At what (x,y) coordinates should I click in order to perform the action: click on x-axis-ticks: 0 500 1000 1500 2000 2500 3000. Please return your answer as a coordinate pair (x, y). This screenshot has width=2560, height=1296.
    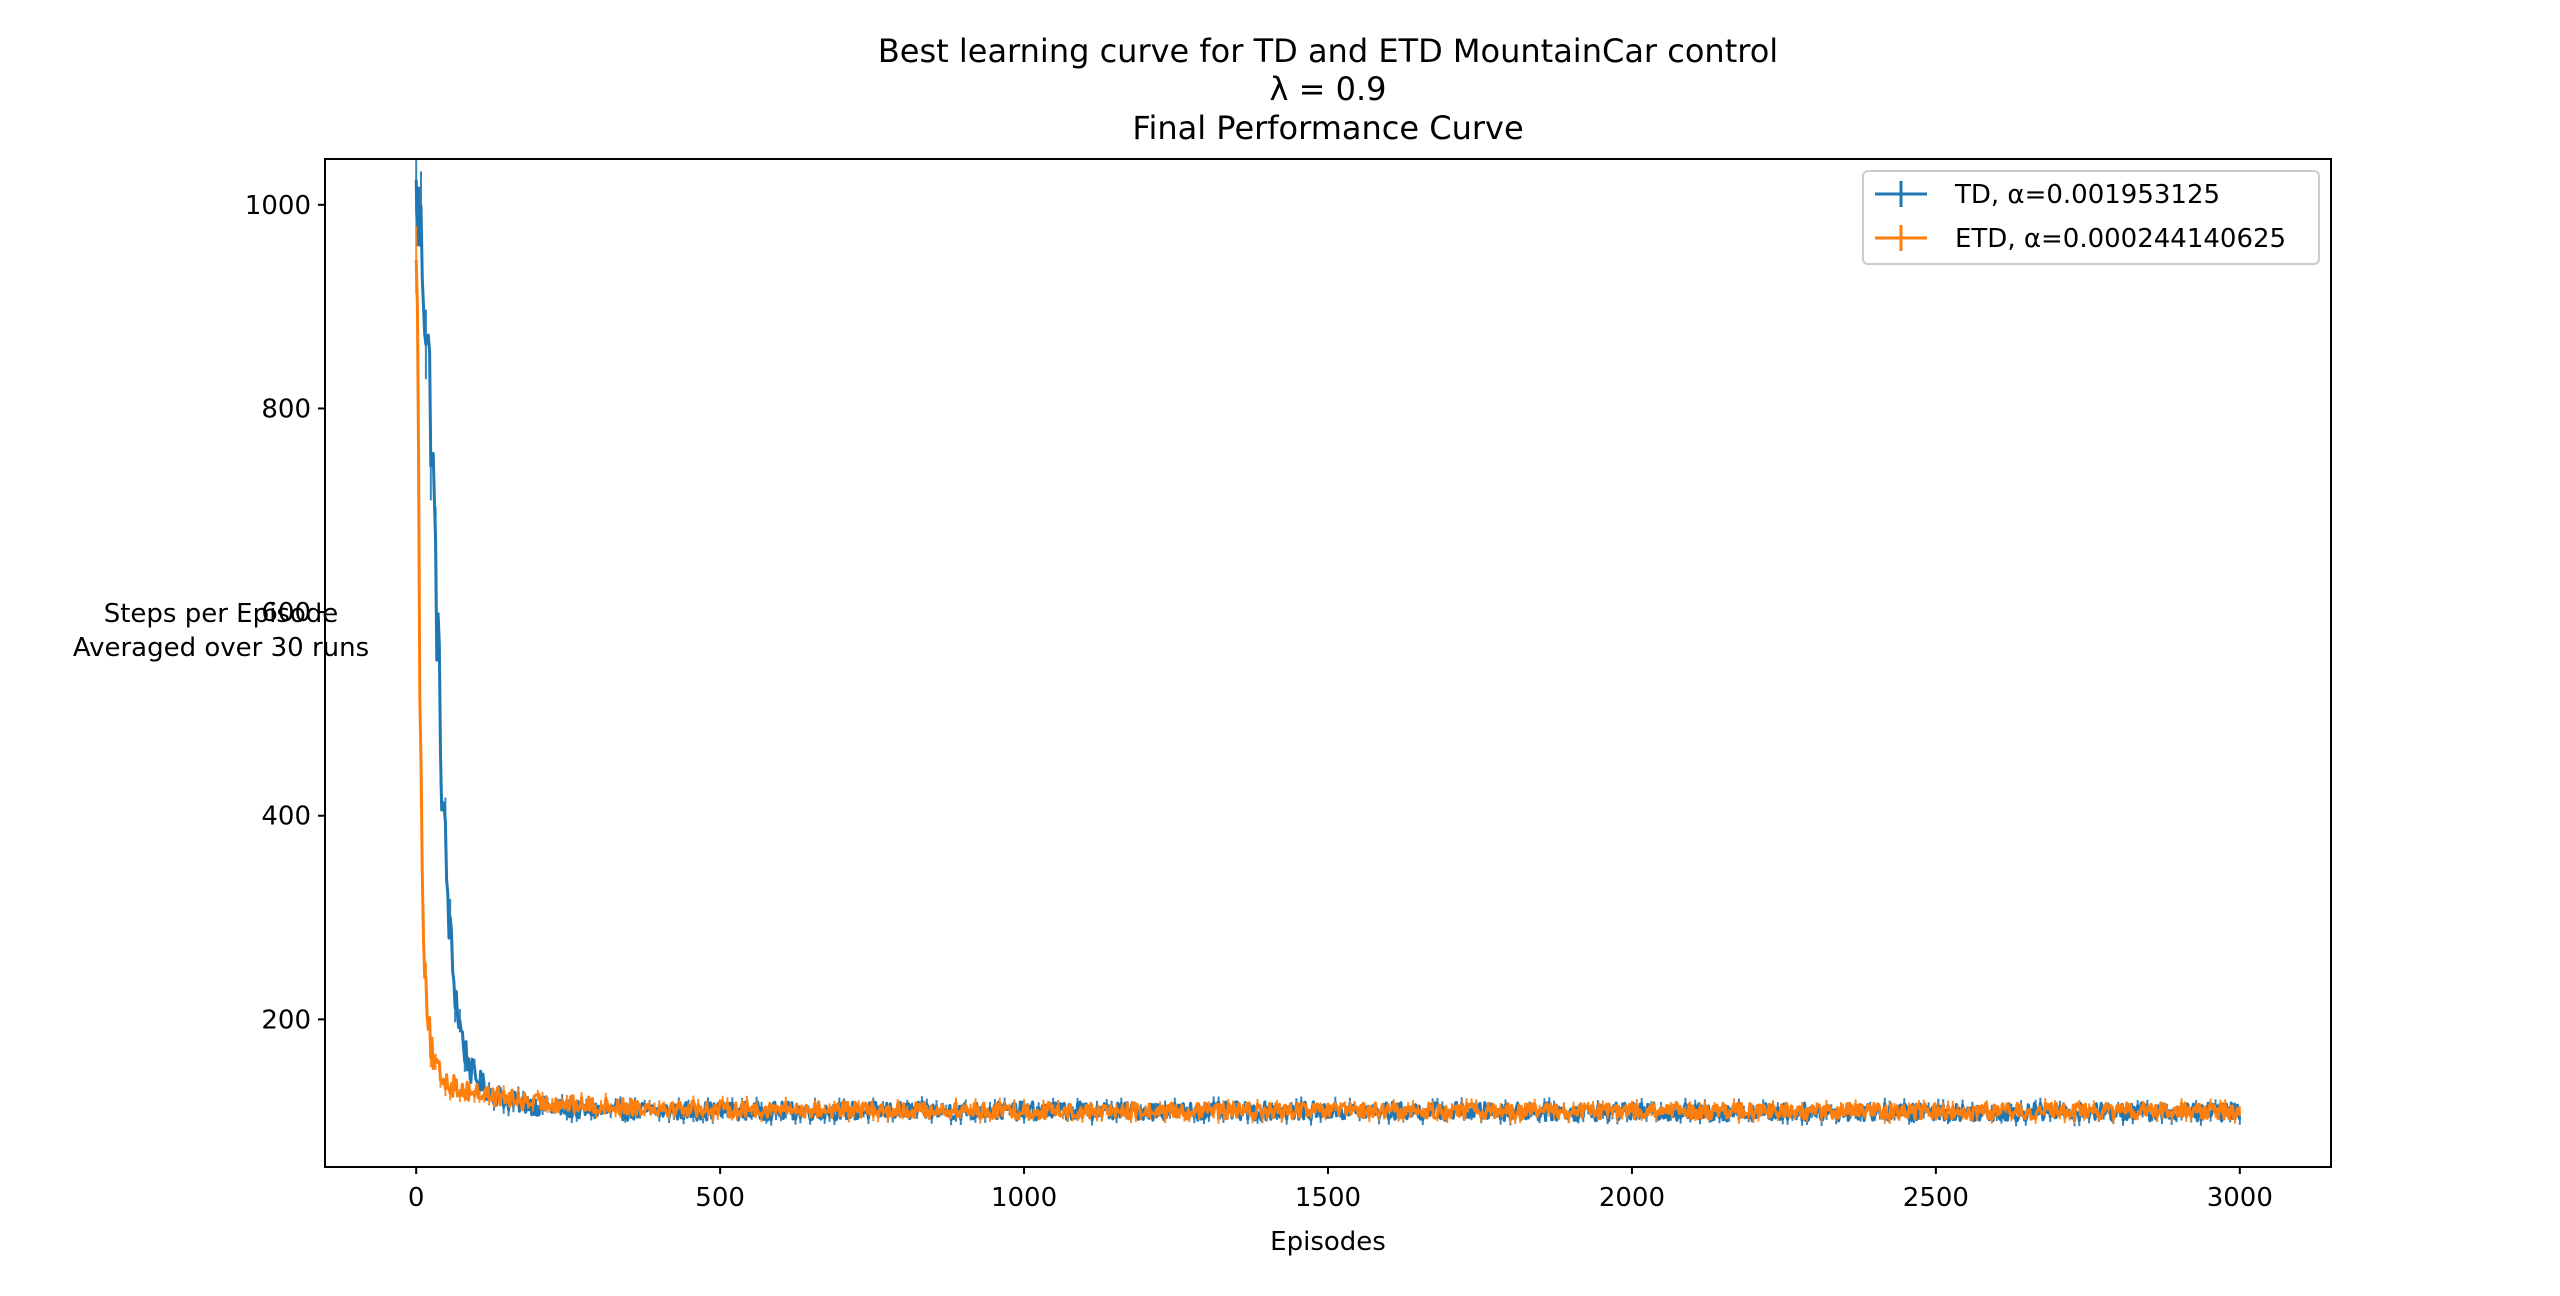
    Looking at the image, I should click on (1340, 1190).